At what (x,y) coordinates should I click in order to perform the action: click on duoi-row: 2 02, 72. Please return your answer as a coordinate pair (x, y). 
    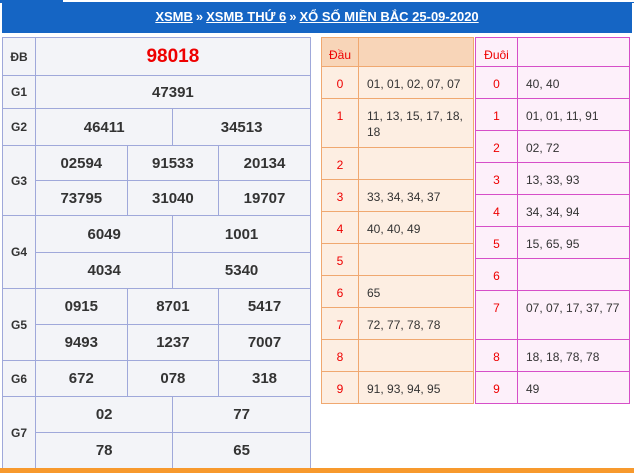
    Looking at the image, I should click on (552, 146).